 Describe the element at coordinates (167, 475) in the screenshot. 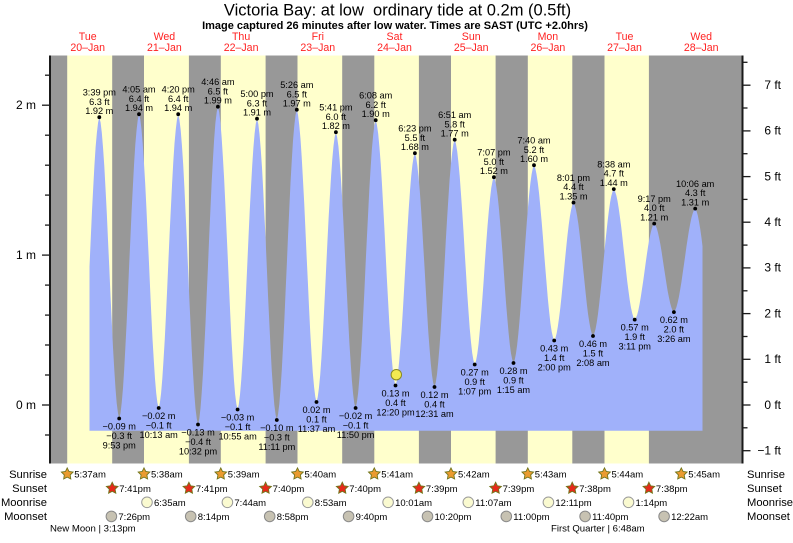

I see `svg-text: 5:38am` at that location.